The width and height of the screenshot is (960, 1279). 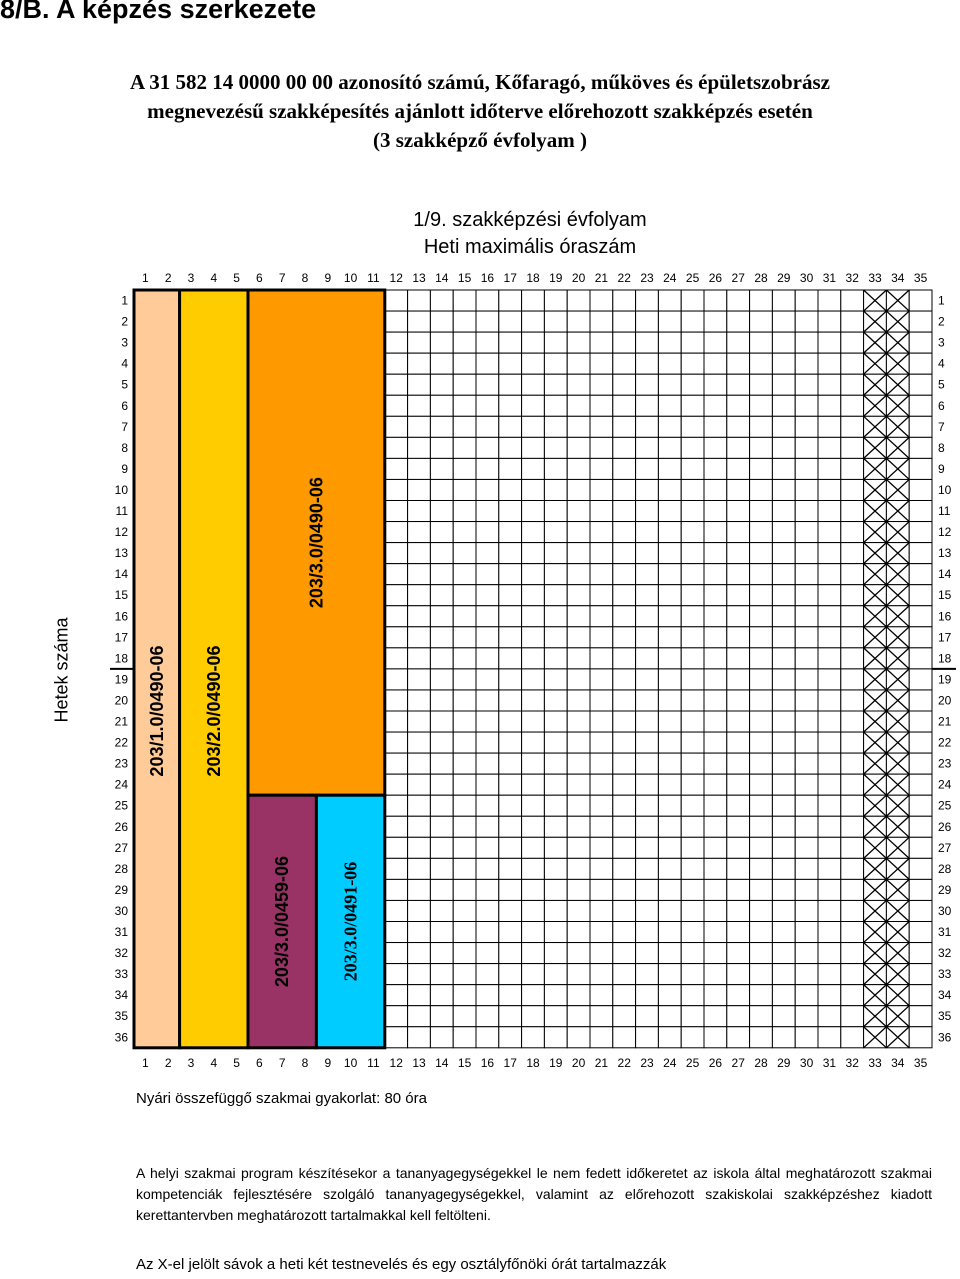 I want to click on row-number: 34, so click(x=122, y=995).